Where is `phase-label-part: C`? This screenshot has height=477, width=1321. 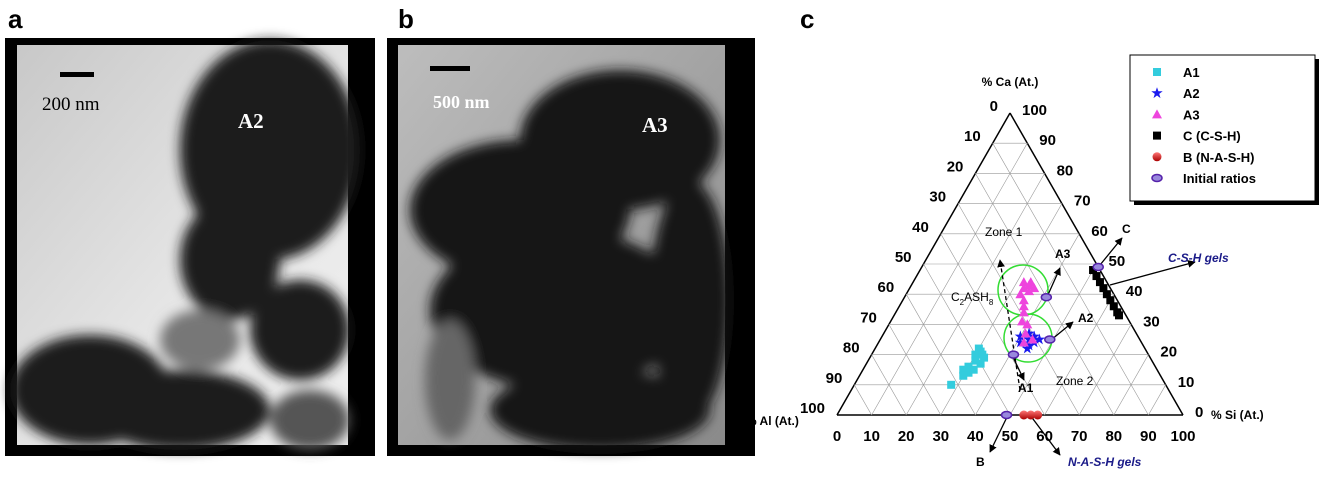
phase-label-part: C is located at coordinates (955, 297).